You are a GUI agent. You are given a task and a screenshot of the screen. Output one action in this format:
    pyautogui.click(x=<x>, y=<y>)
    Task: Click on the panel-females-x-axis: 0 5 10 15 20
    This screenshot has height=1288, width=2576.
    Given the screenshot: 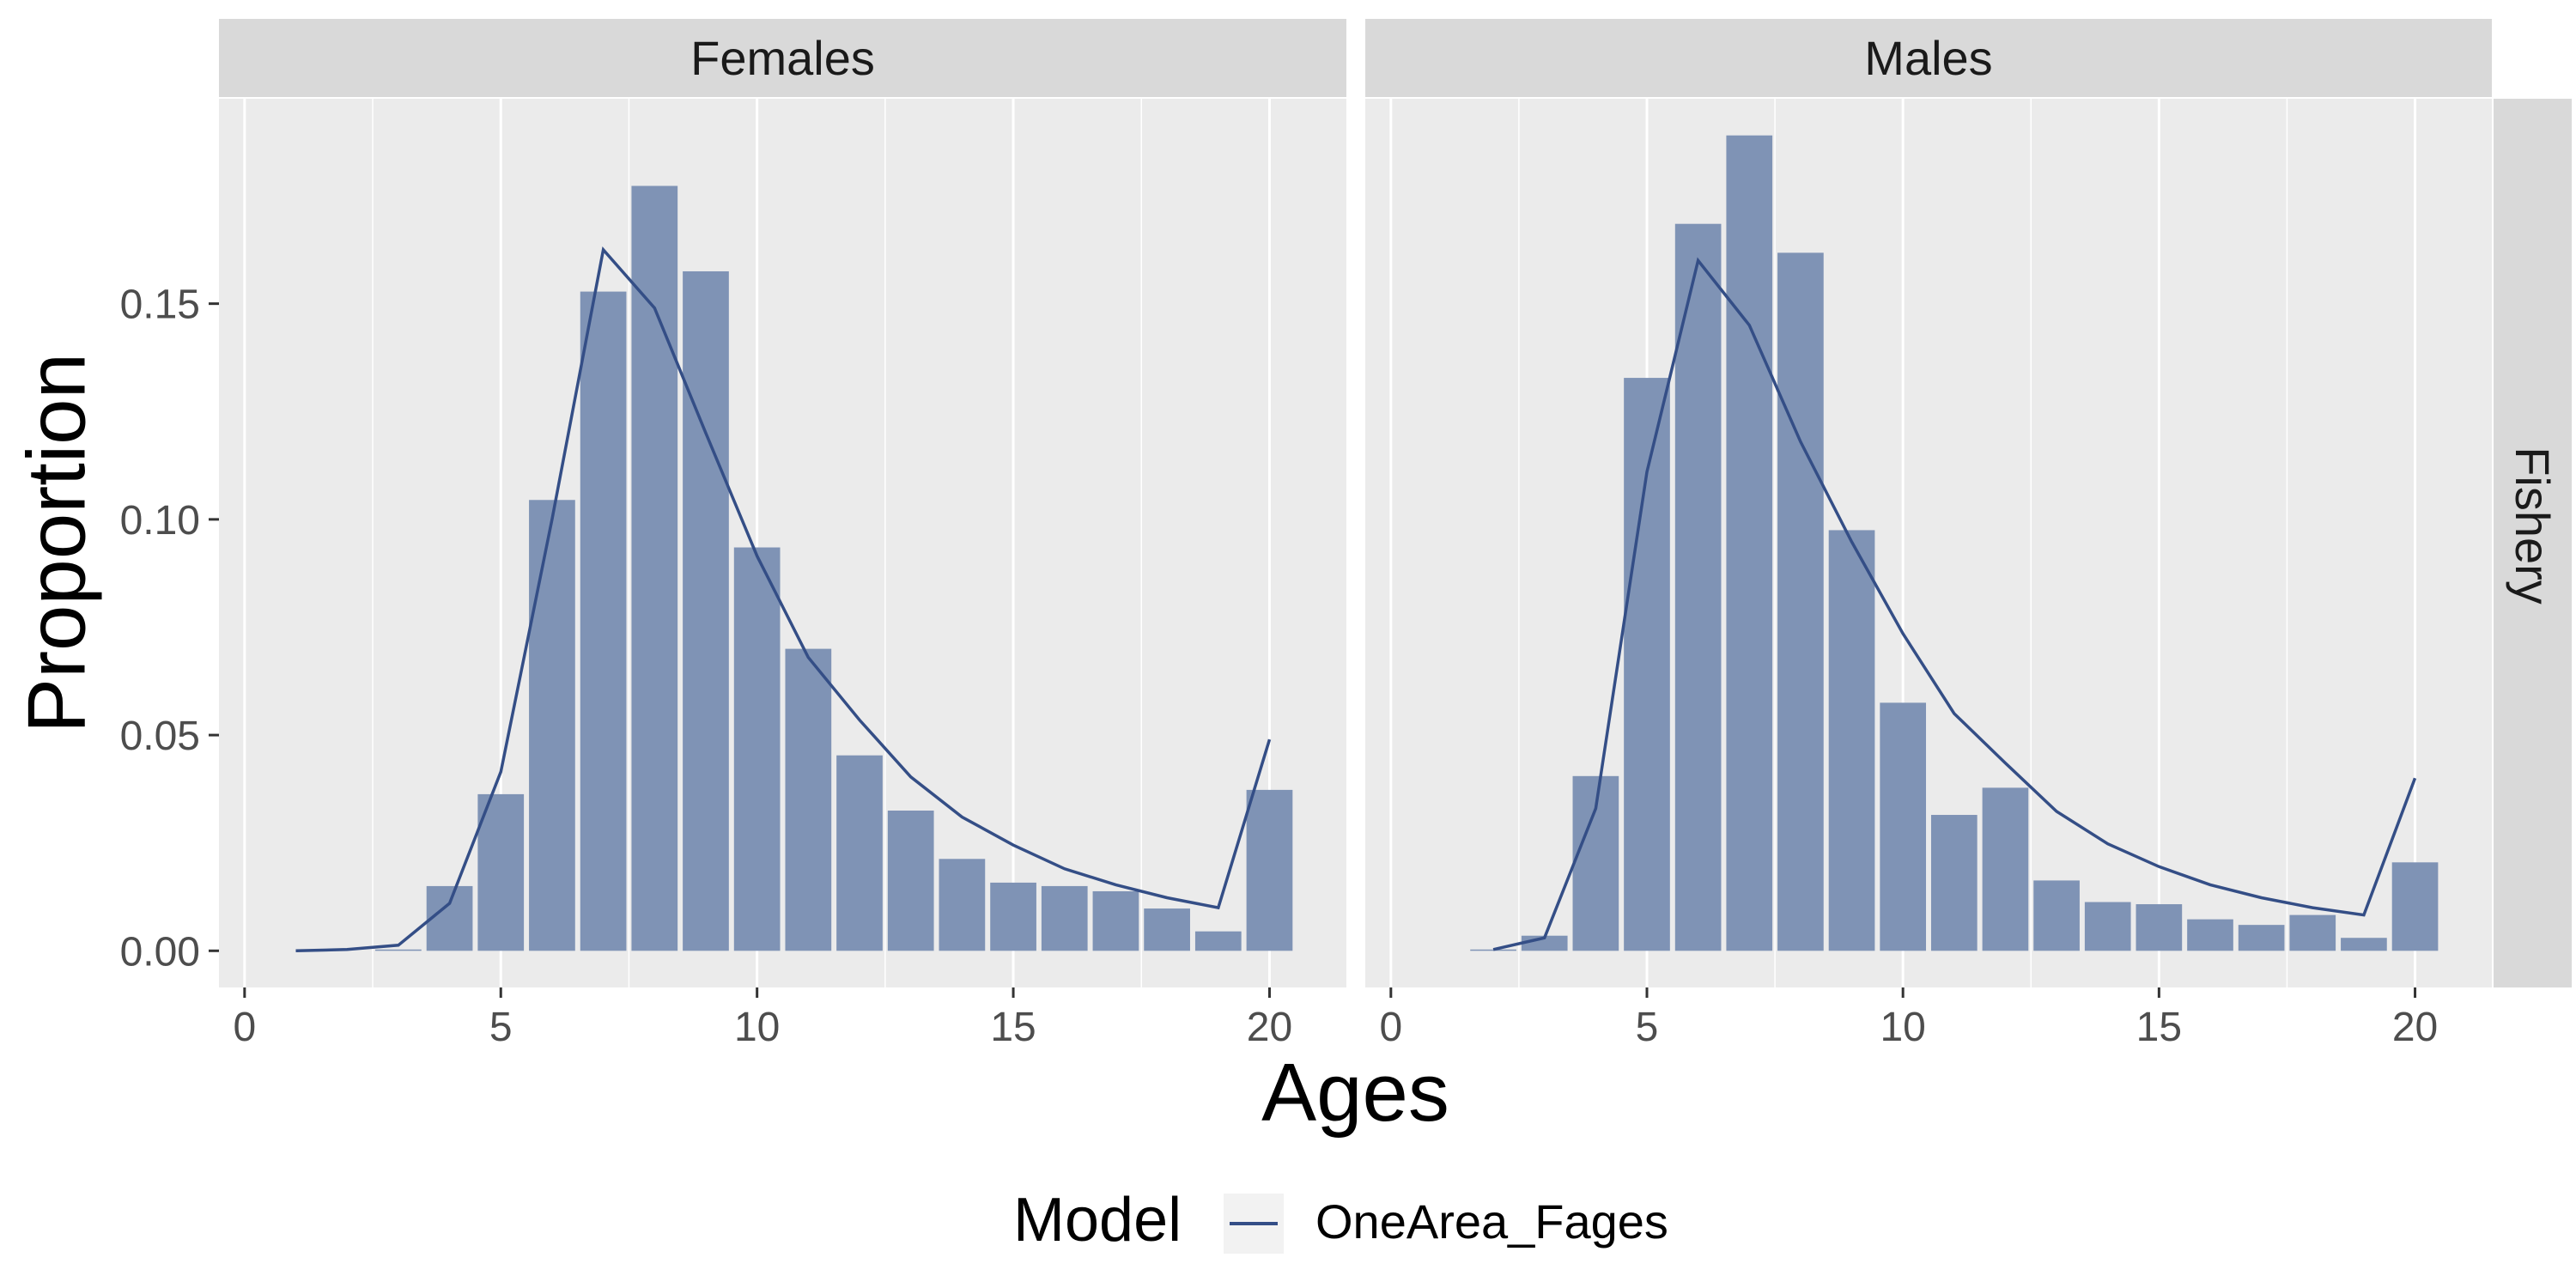 What is the action you would take?
    pyautogui.click(x=762, y=1018)
    